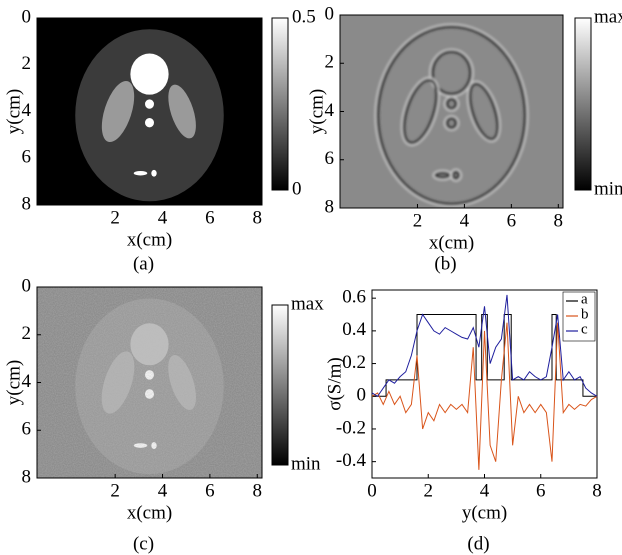 Image resolution: width=622 pixels, height=555 pixels. I want to click on y-tick-label: 0.4, so click(354, 329).